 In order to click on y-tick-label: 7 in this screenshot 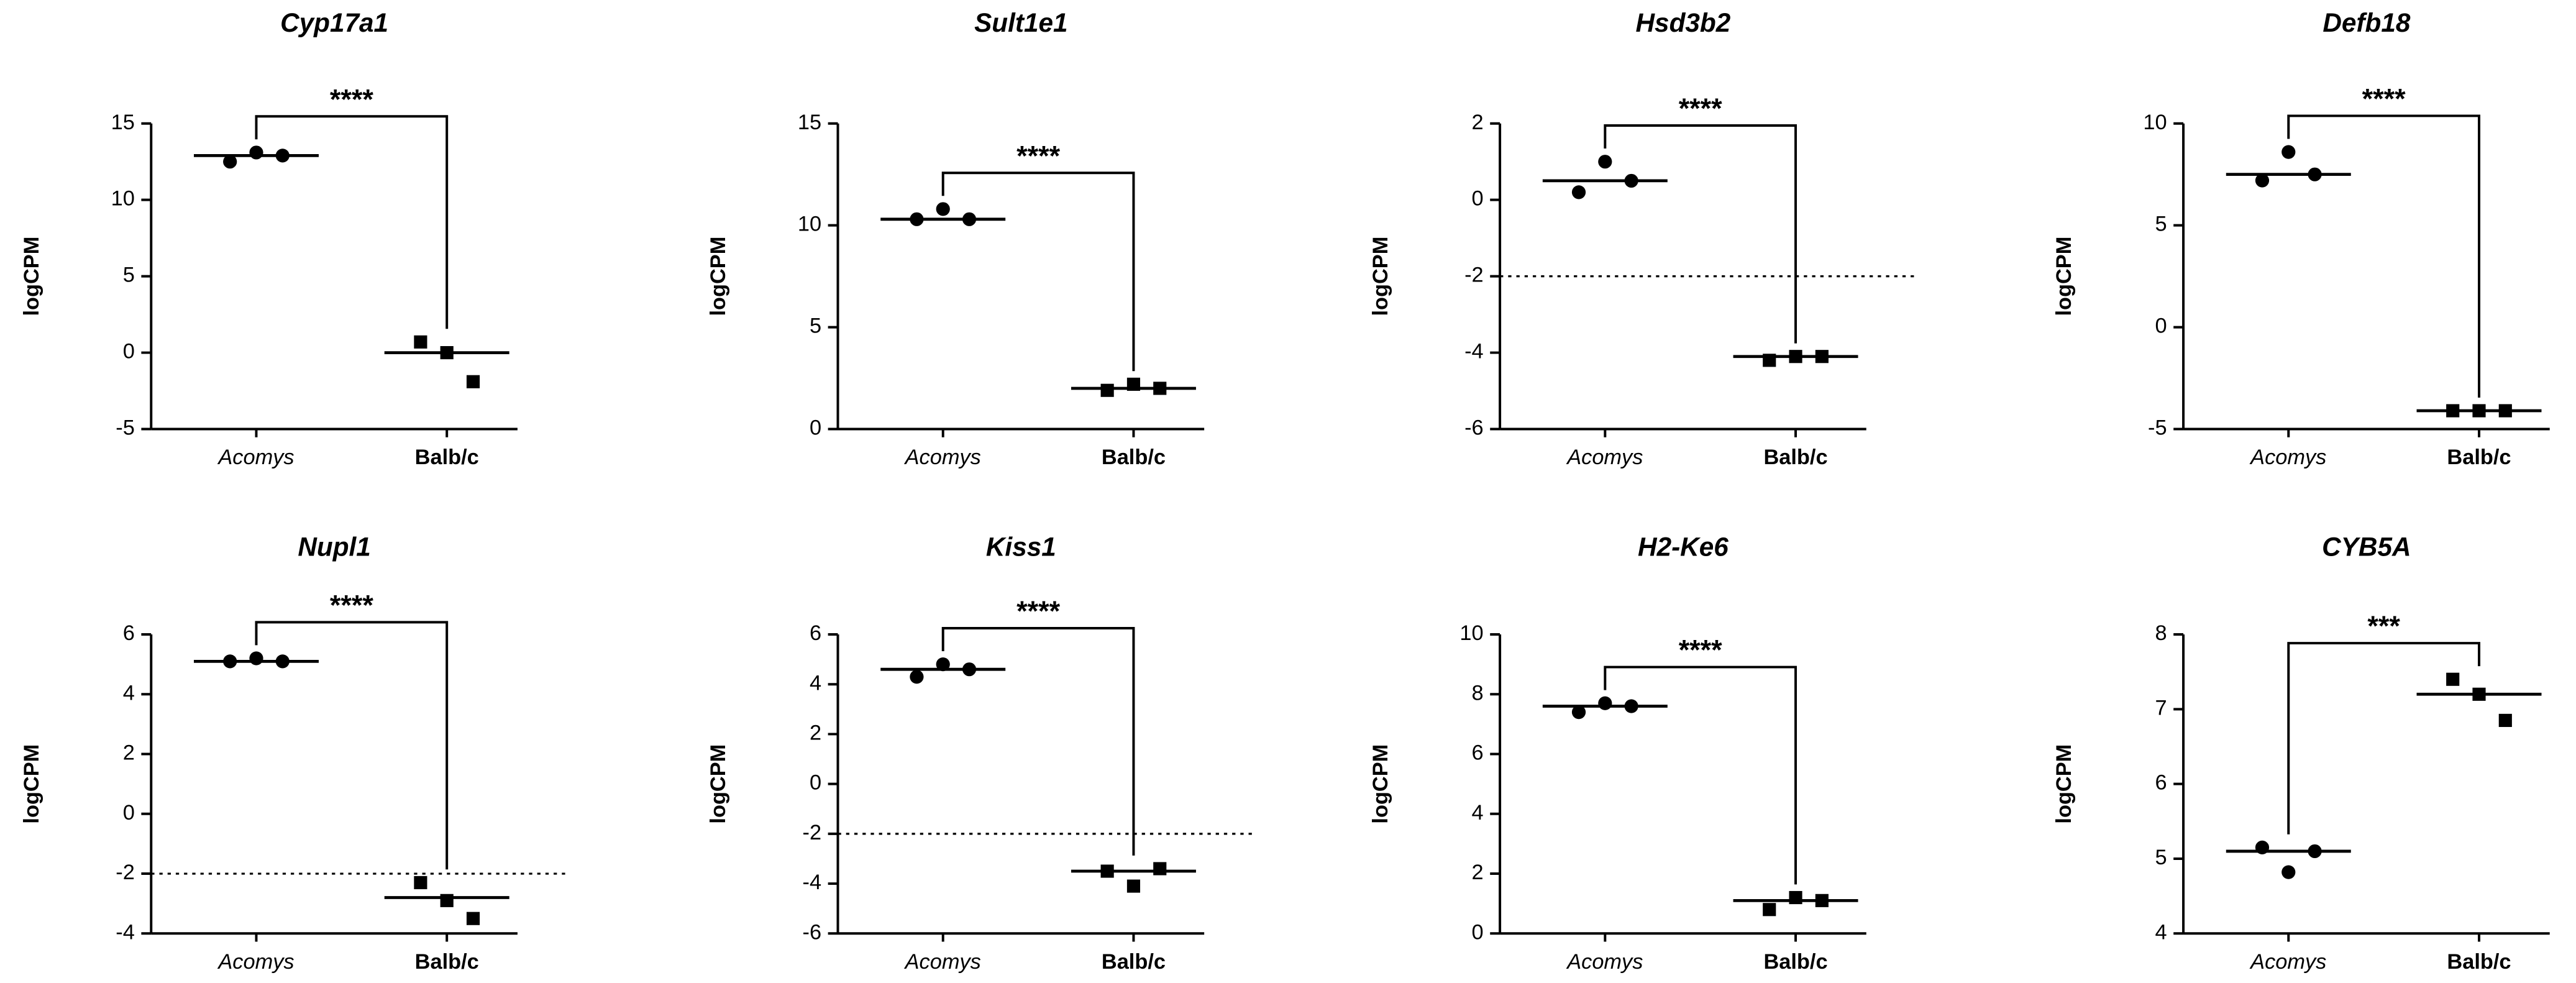, I will do `click(2161, 708)`.